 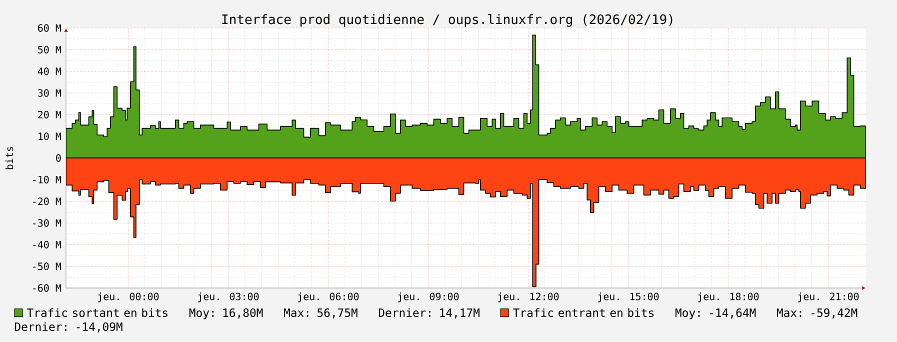 What do you see at coordinates (528, 297) in the screenshot?
I see `x-tick-label: jeu. 12:00` at bounding box center [528, 297].